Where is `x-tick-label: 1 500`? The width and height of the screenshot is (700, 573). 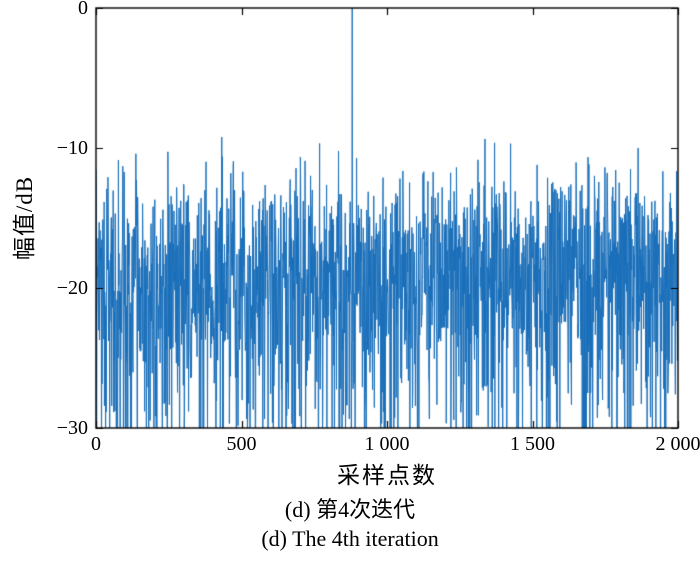
x-tick-label: 1 500 is located at coordinates (532, 444).